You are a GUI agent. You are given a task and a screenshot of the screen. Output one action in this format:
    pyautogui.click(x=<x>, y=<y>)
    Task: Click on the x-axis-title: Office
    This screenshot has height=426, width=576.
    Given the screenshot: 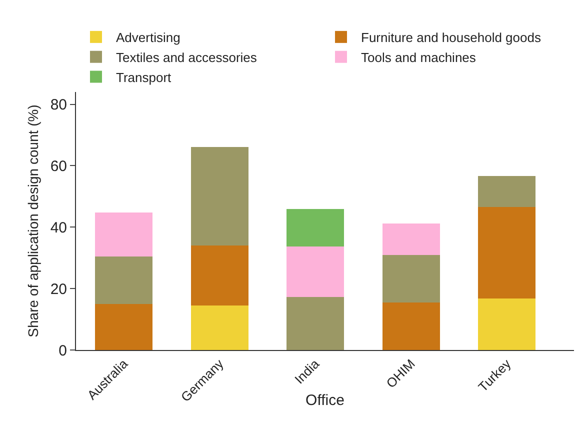 What is the action you would take?
    pyautogui.click(x=325, y=400)
    